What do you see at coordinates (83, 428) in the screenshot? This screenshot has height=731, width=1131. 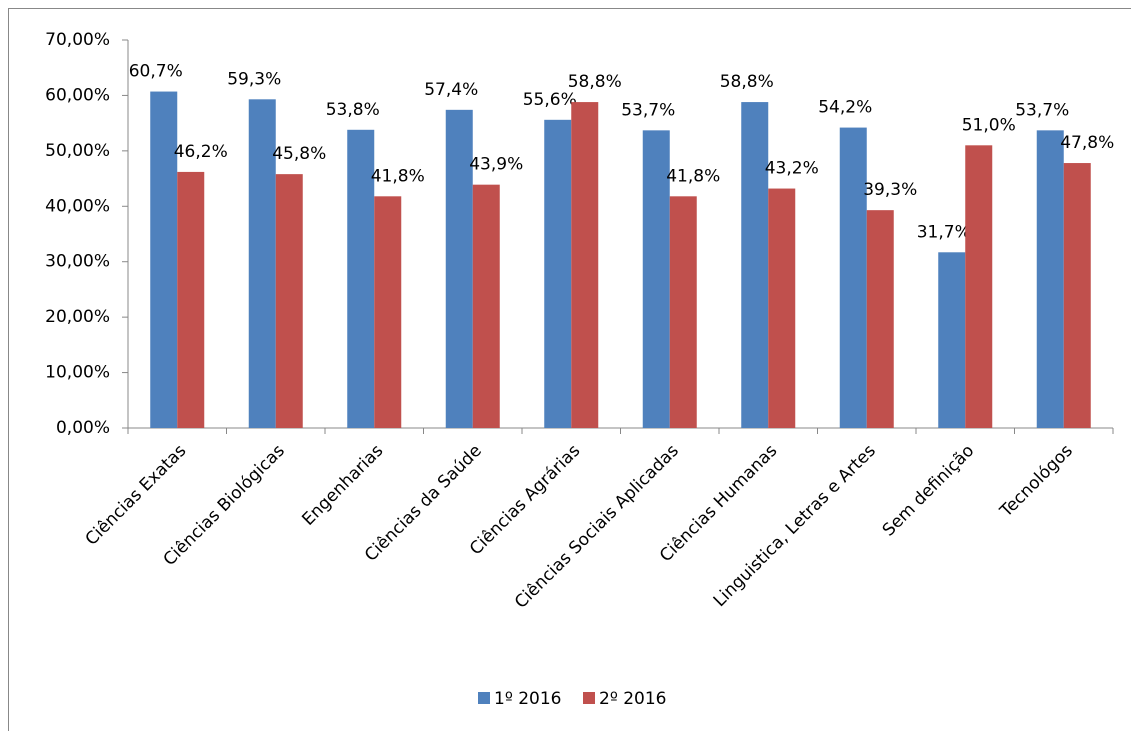 I see `y-tick-label: 0,00%` at bounding box center [83, 428].